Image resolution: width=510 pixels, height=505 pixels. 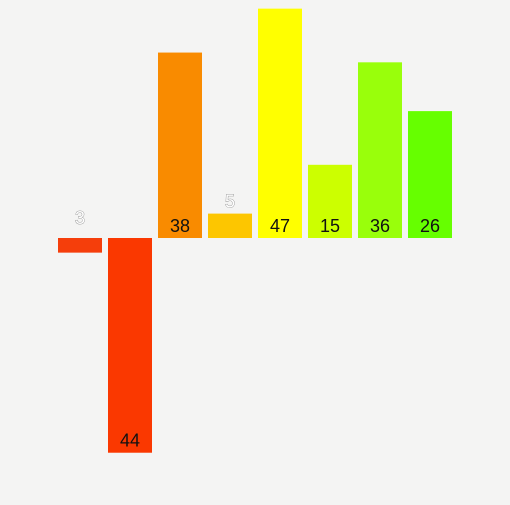 I want to click on bar-label-6: 36, so click(x=380, y=226).